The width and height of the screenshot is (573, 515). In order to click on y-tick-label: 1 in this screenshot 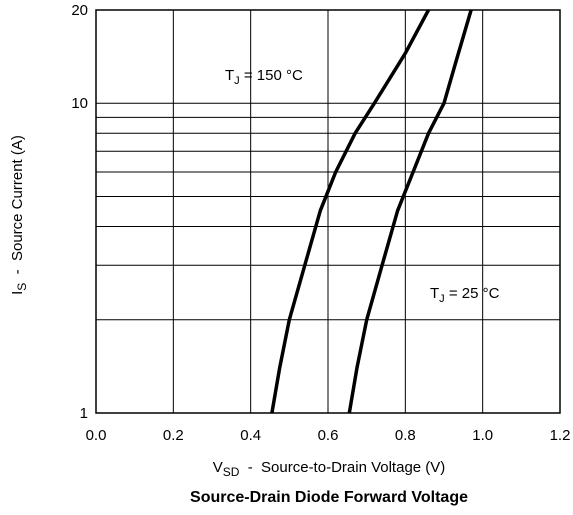, I will do `click(84, 413)`.